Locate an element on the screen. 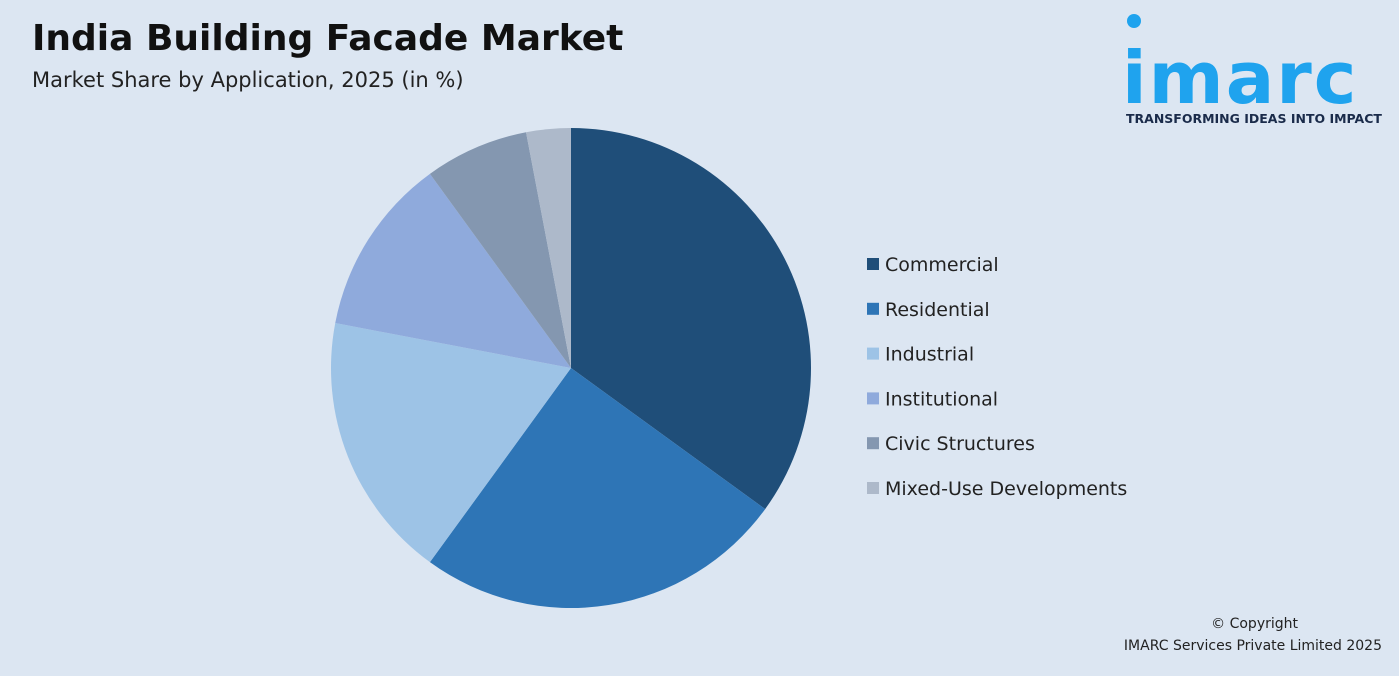 This screenshot has width=1399, height=676. chart-title: India Building Facade Market is located at coordinates (327, 38).